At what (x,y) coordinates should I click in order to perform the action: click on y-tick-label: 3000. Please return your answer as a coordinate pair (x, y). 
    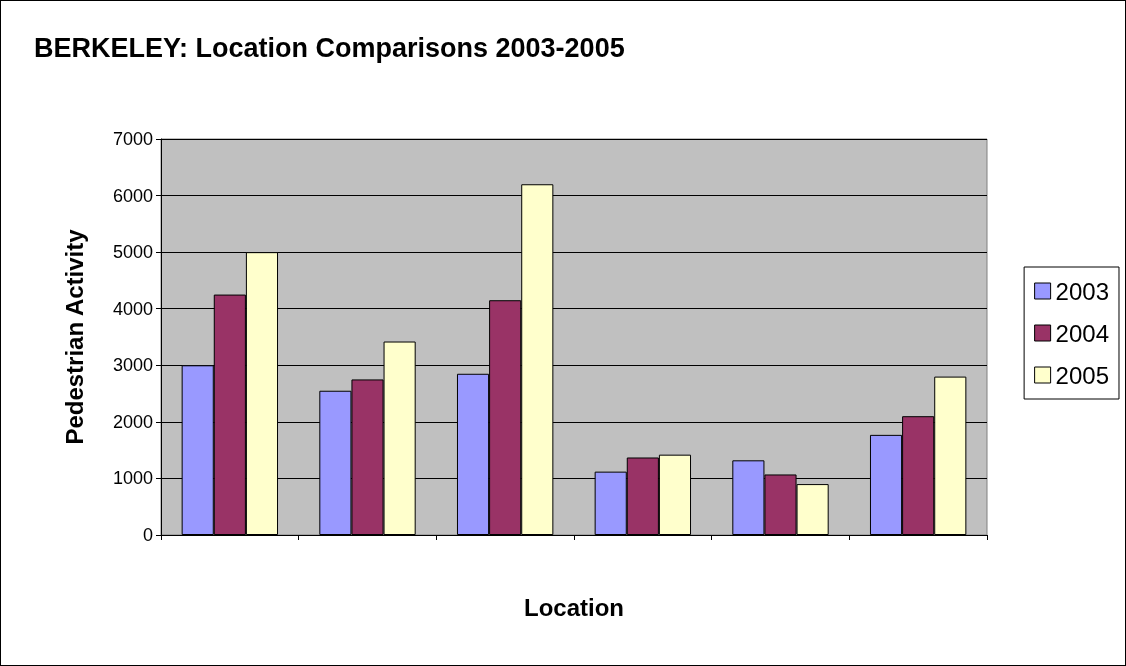
    Looking at the image, I should click on (132, 365).